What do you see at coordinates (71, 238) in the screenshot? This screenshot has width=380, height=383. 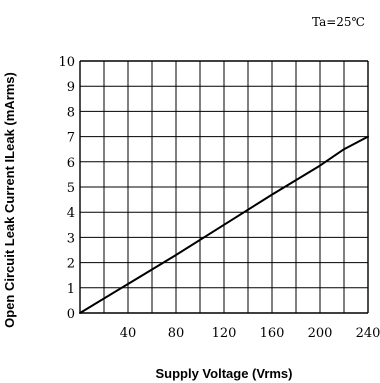 I see `y-tick-label: 3` at bounding box center [71, 238].